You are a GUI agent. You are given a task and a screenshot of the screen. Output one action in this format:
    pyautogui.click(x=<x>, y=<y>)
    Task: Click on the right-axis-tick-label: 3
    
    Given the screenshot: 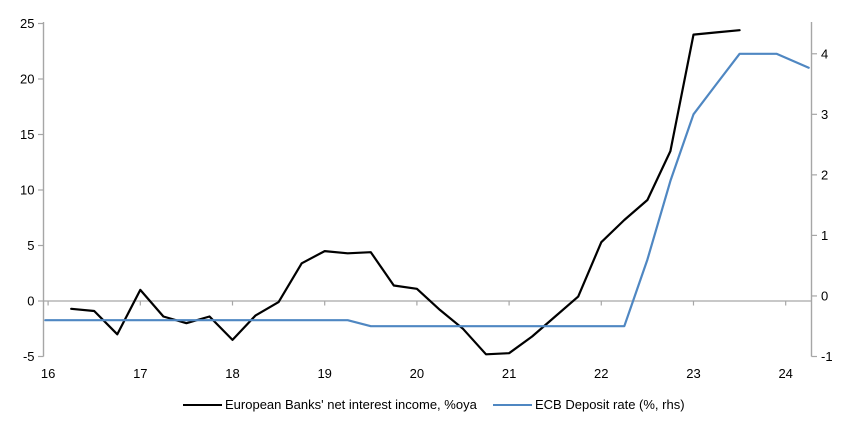 What is the action you would take?
    pyautogui.click(x=824, y=114)
    